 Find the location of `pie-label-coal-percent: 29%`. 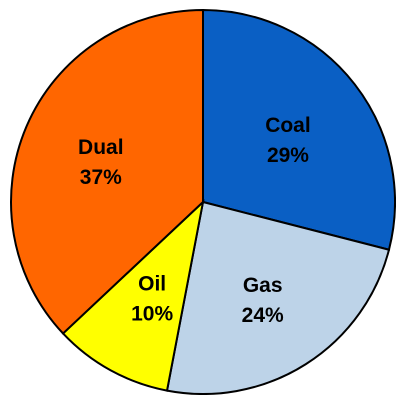

pie-label-coal-percent: 29% is located at coordinates (288, 155).